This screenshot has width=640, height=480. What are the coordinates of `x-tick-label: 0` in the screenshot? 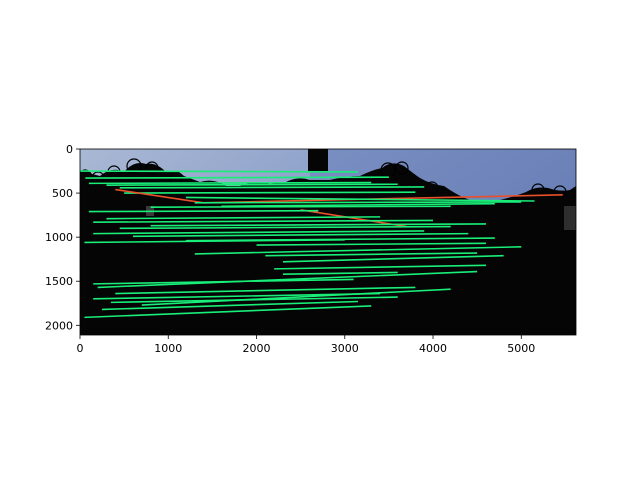 It's located at (80, 348).